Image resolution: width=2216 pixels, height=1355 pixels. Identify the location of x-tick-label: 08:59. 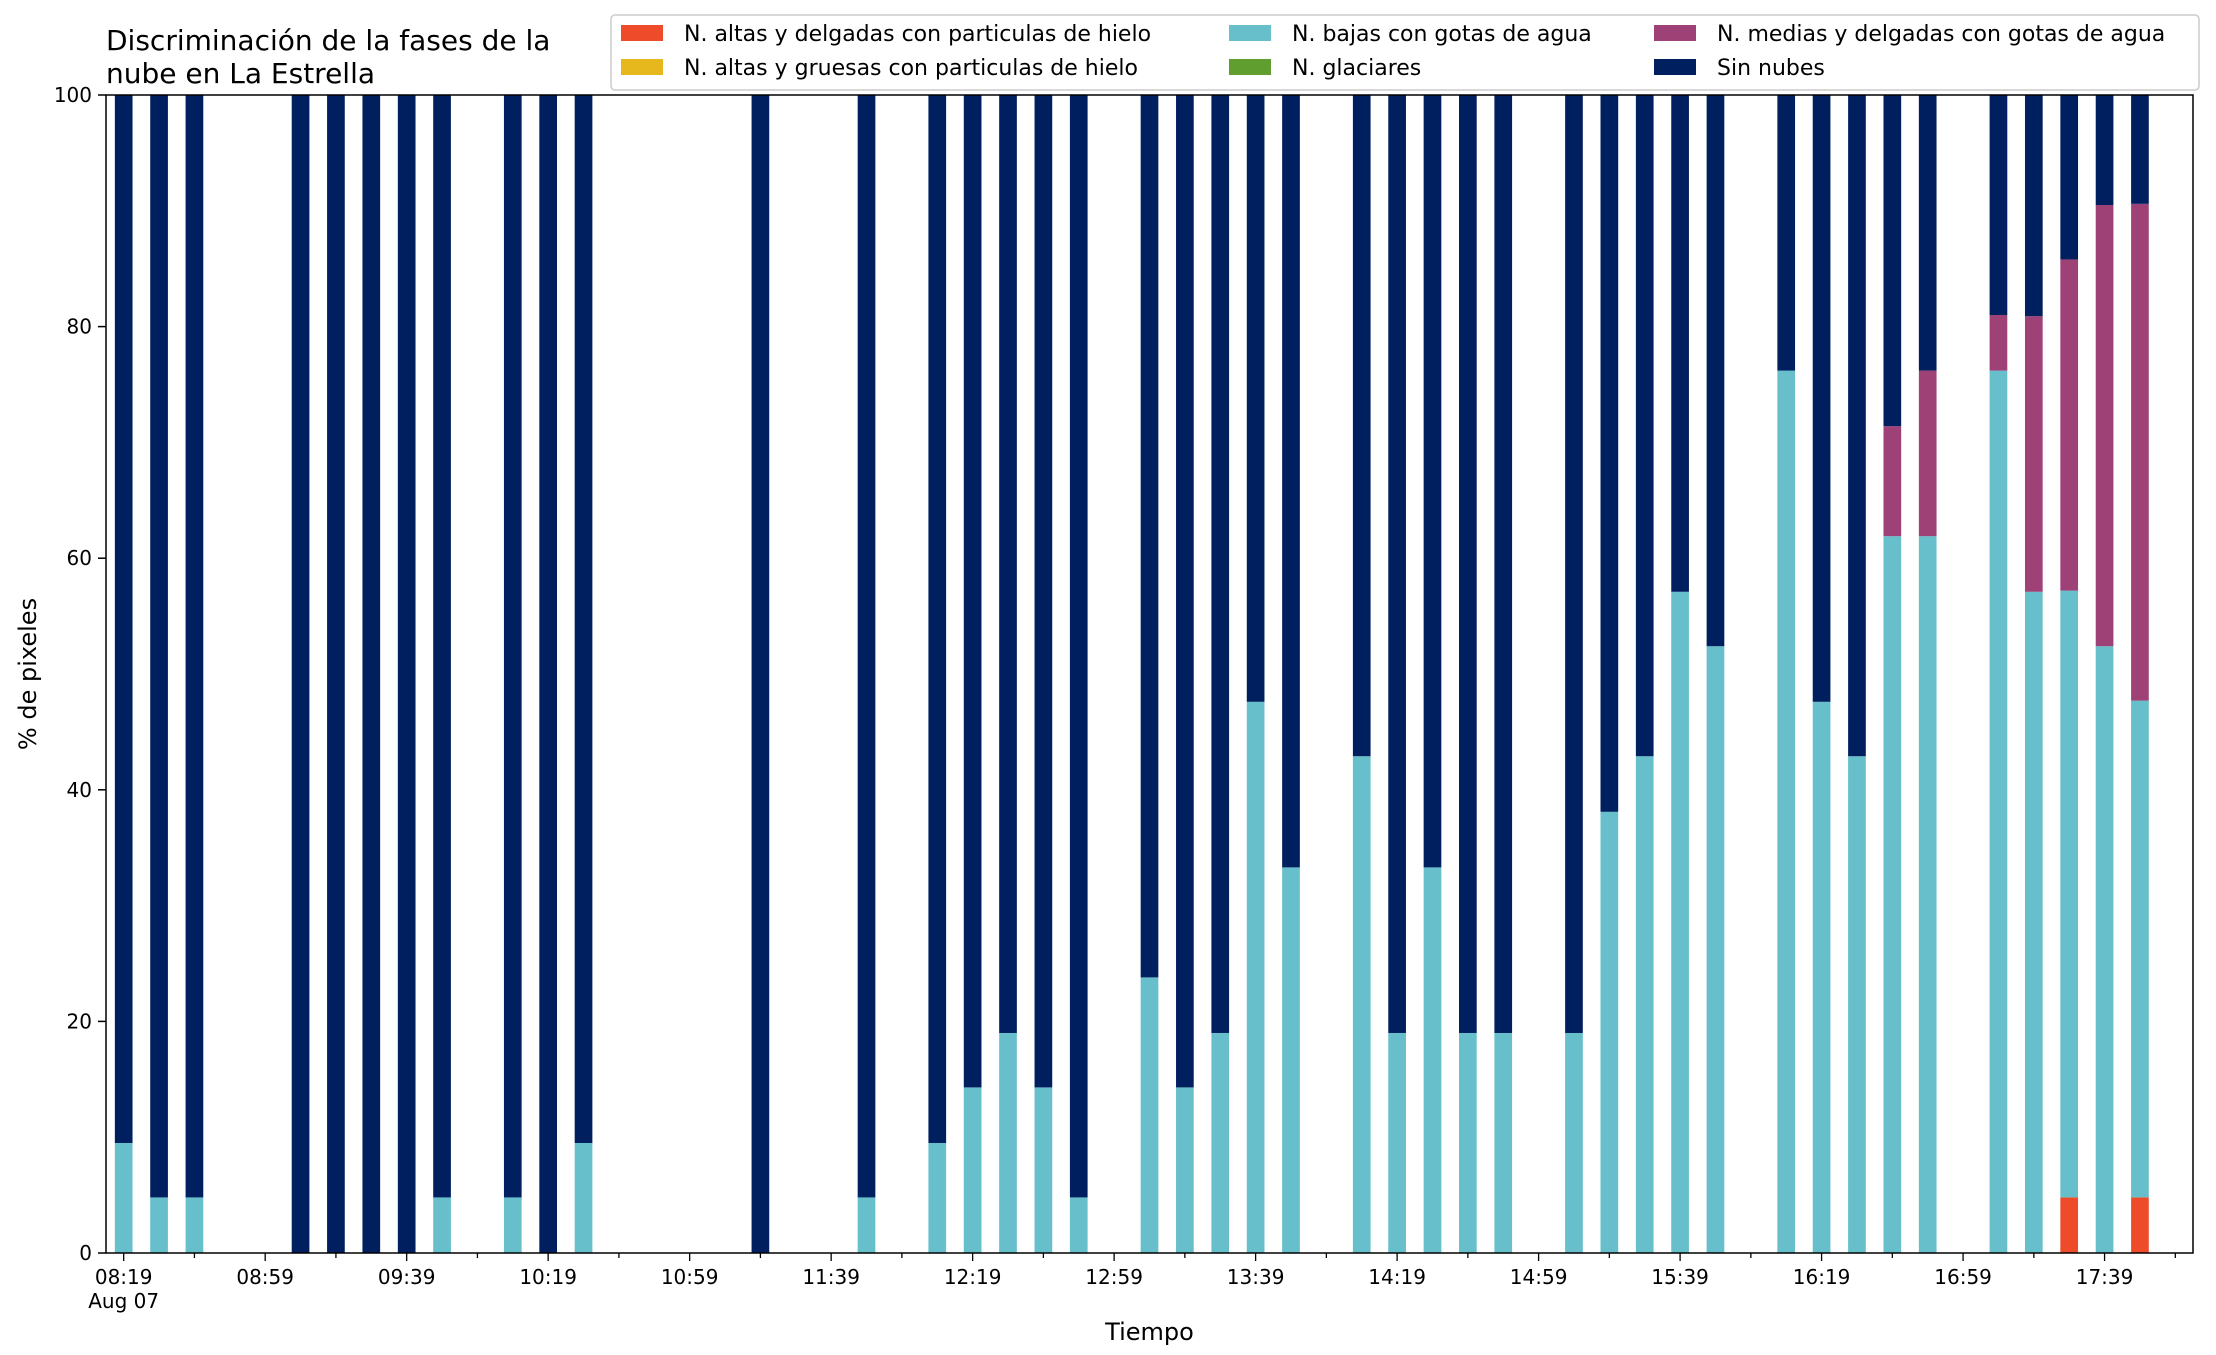
(265, 1277).